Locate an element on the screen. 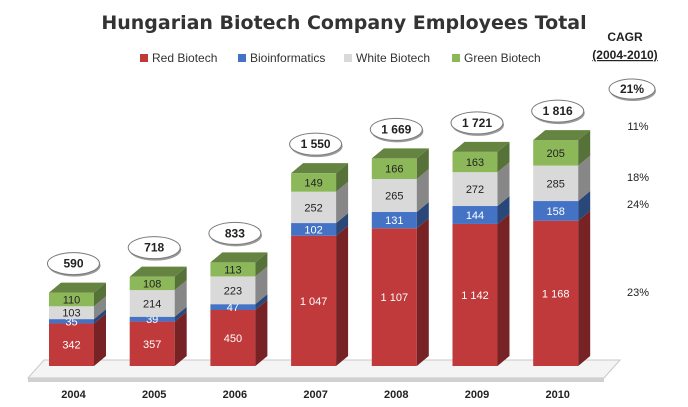 The height and width of the screenshot is (407, 688). total-label-2010: 1 816 is located at coordinates (558, 111).